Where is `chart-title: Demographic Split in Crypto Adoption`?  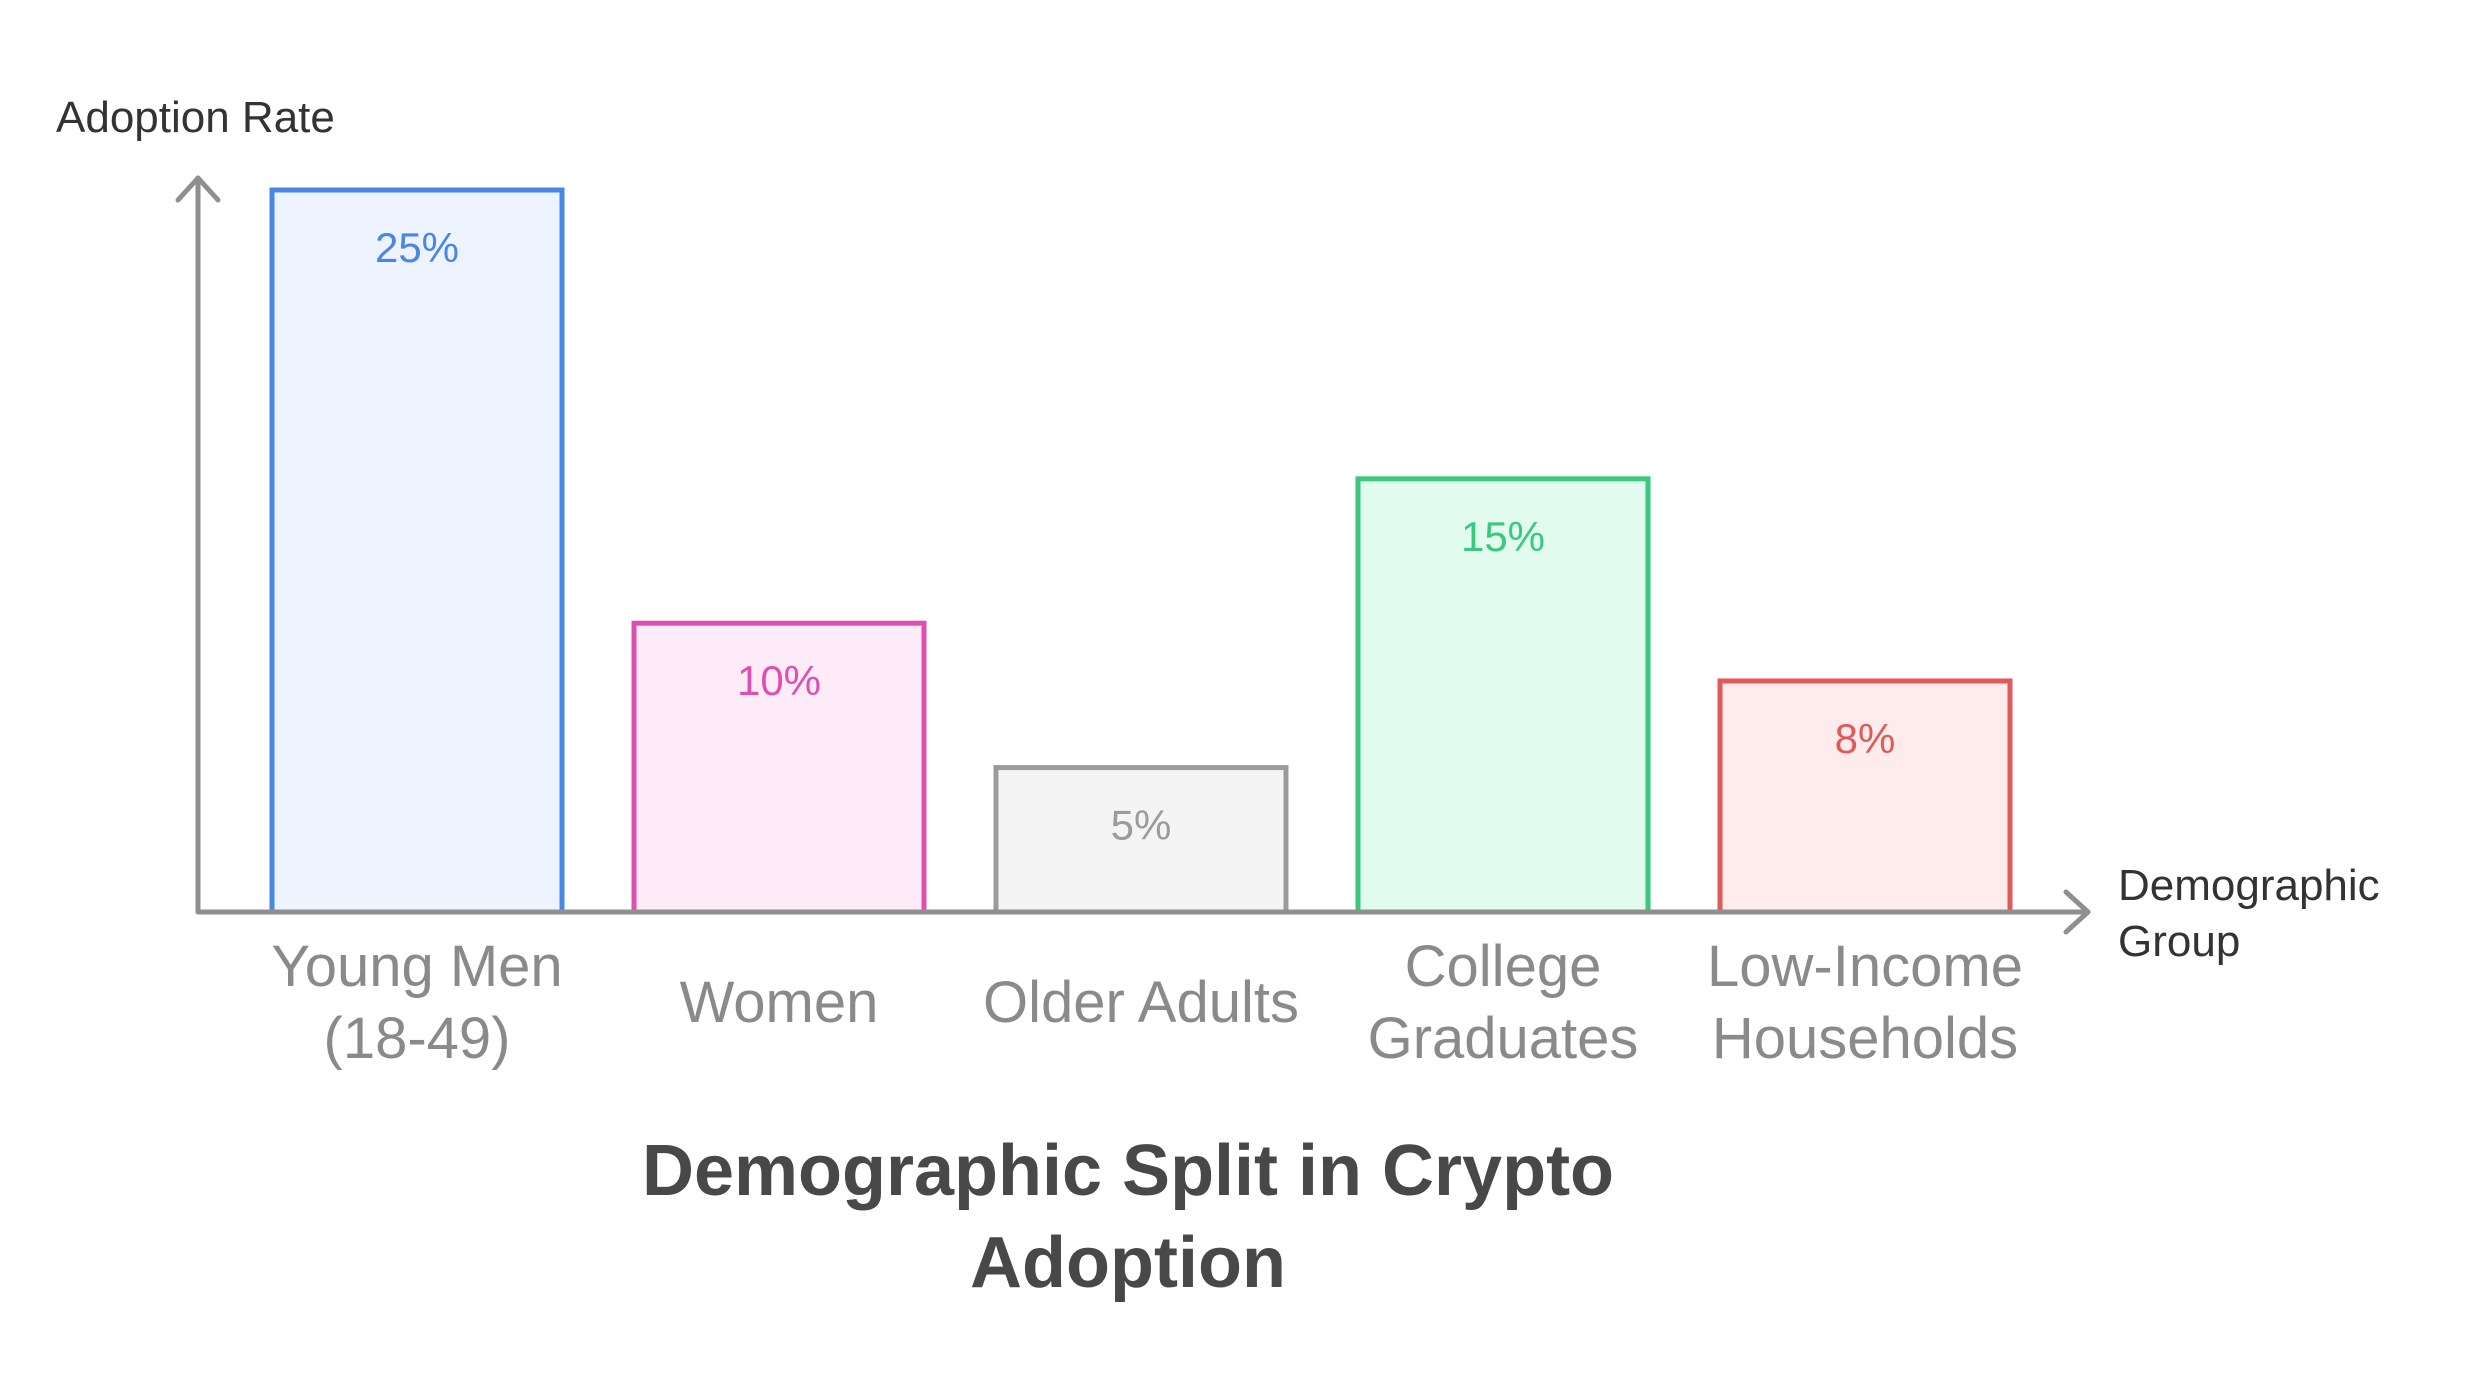 chart-title: Demographic Split in Crypto Adoption is located at coordinates (1128, 1217).